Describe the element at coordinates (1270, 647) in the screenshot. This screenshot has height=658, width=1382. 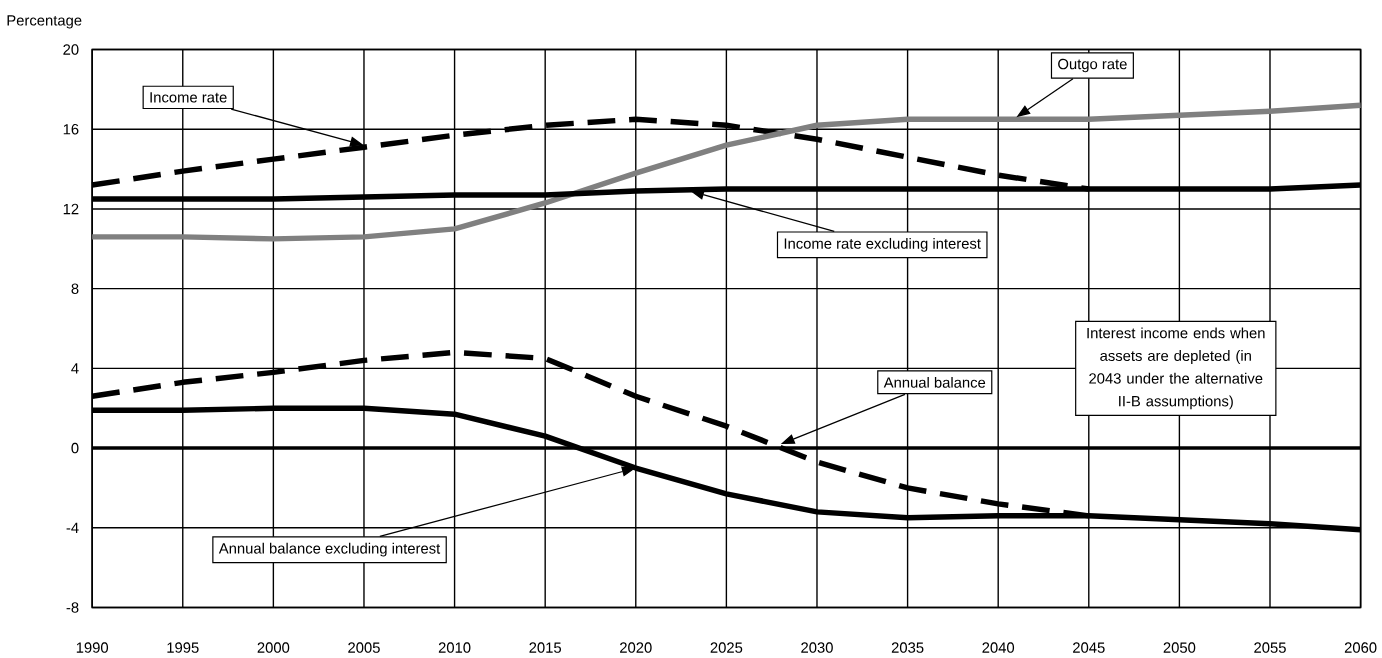
I see `x-tick-label: 2055` at that location.